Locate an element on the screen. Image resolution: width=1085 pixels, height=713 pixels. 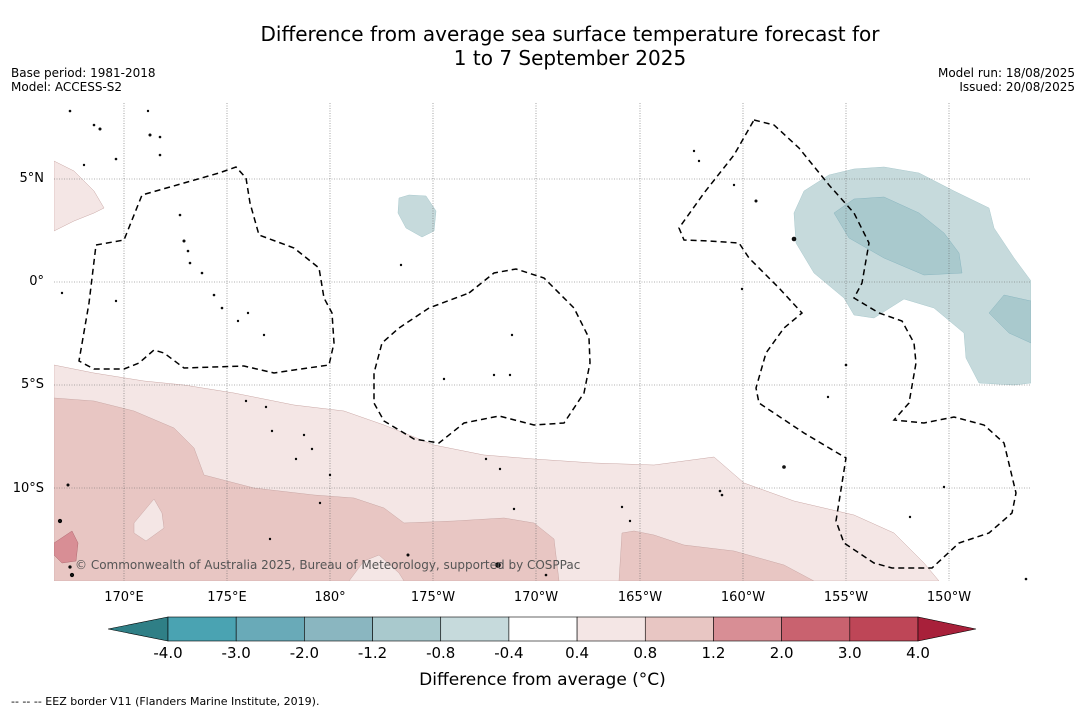
colorbar-tick: 2.0 is located at coordinates (781, 653).